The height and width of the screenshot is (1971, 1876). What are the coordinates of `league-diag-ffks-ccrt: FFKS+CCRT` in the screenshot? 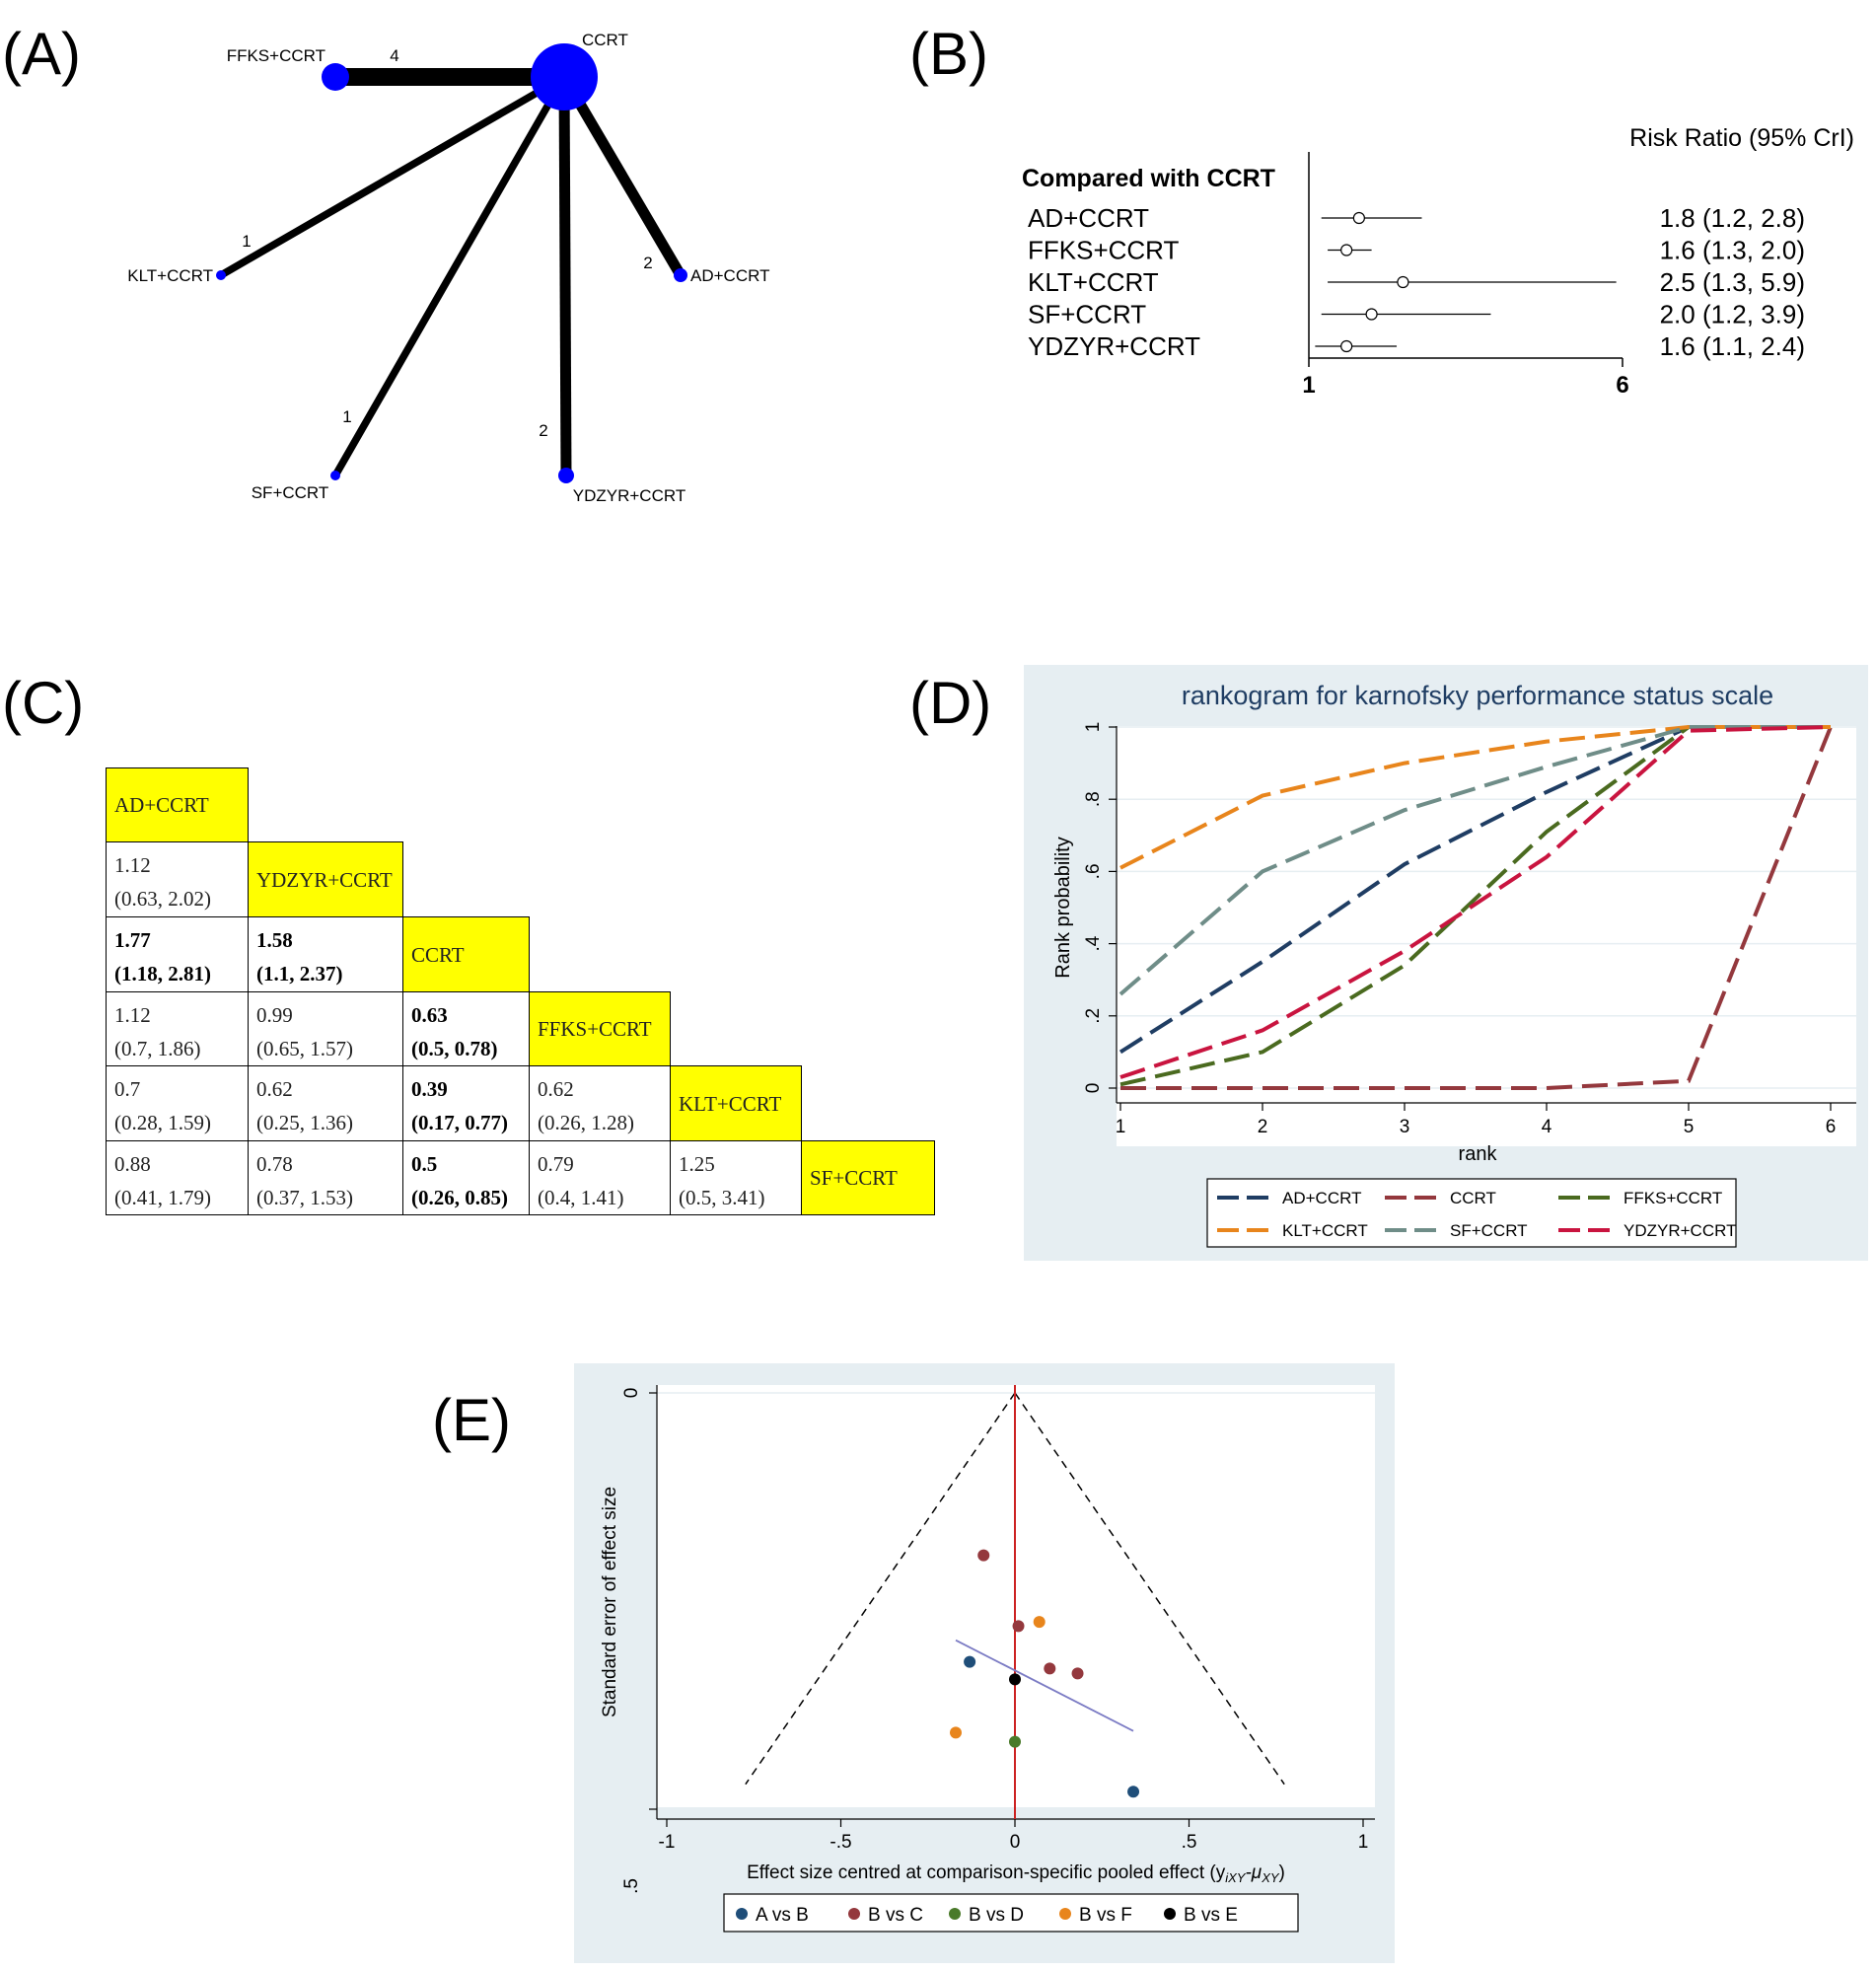 It's located at (600, 1028).